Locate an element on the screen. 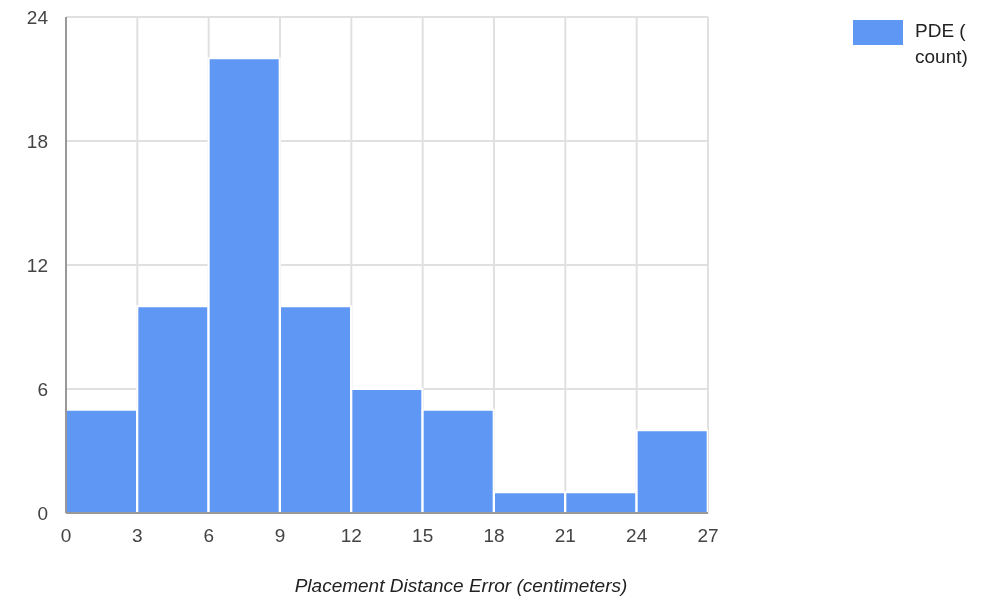  x-tick-label: 24 is located at coordinates (637, 536).